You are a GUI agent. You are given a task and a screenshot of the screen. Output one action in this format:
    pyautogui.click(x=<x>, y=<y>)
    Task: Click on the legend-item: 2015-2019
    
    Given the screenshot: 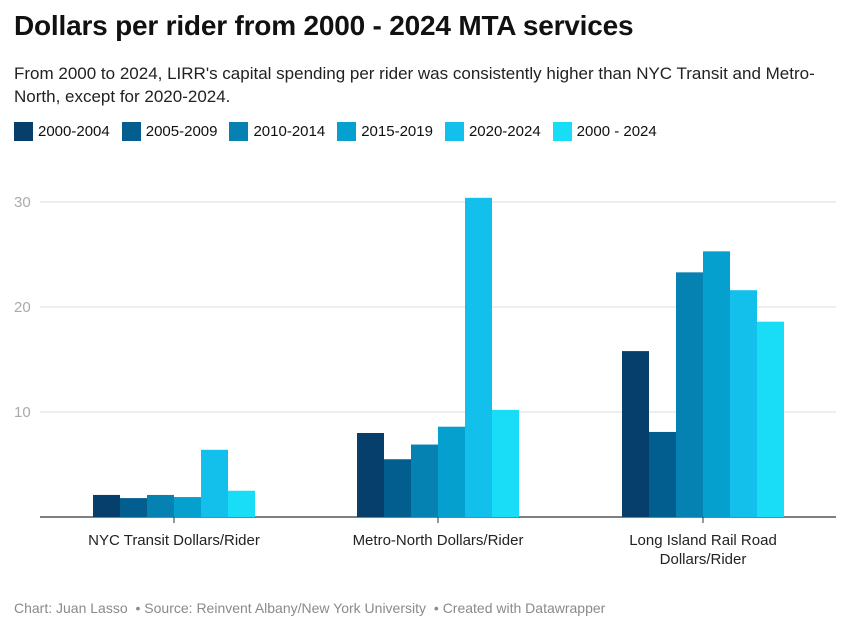 What is the action you would take?
    pyautogui.click(x=385, y=131)
    